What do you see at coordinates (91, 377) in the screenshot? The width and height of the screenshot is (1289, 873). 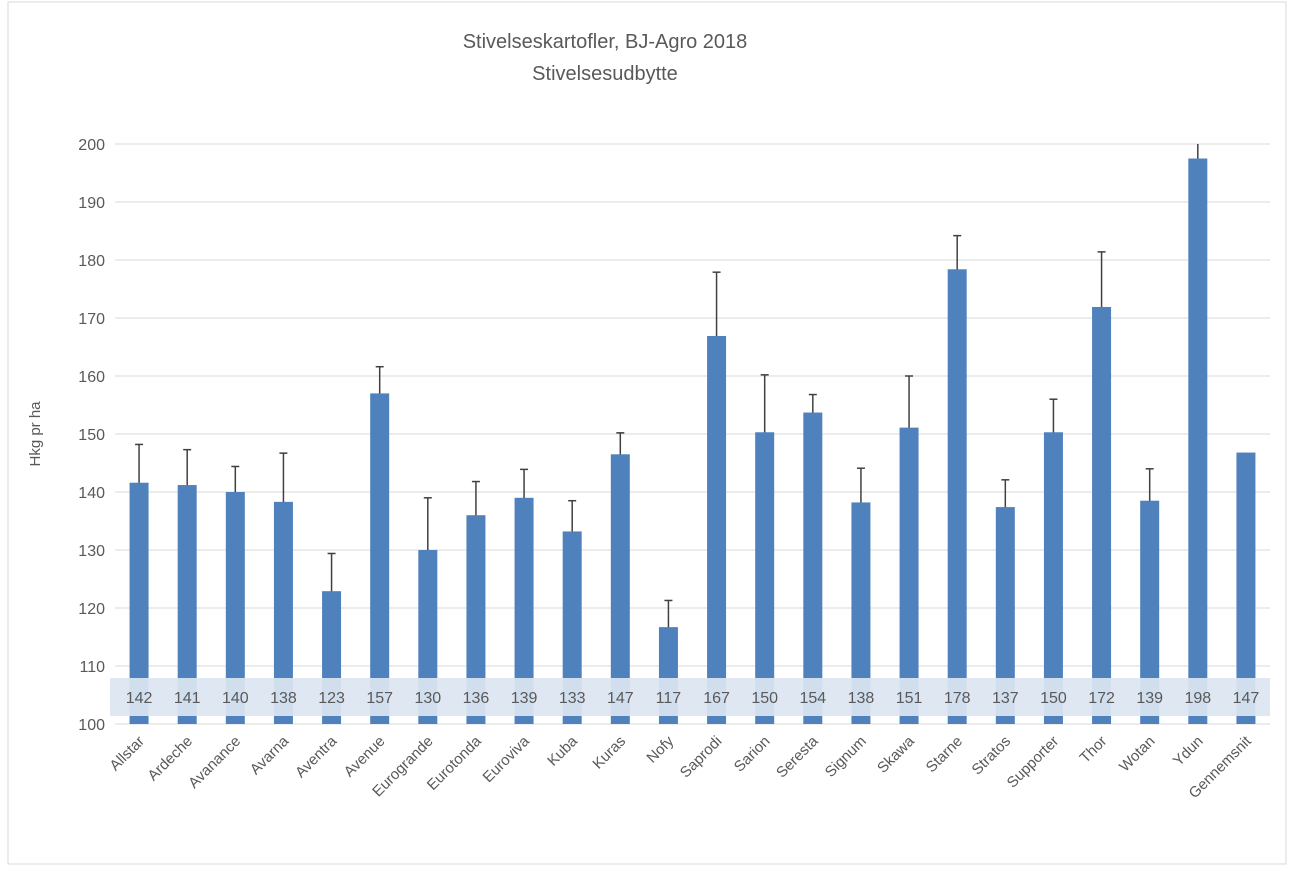 I see `y-tick-label: 160` at bounding box center [91, 377].